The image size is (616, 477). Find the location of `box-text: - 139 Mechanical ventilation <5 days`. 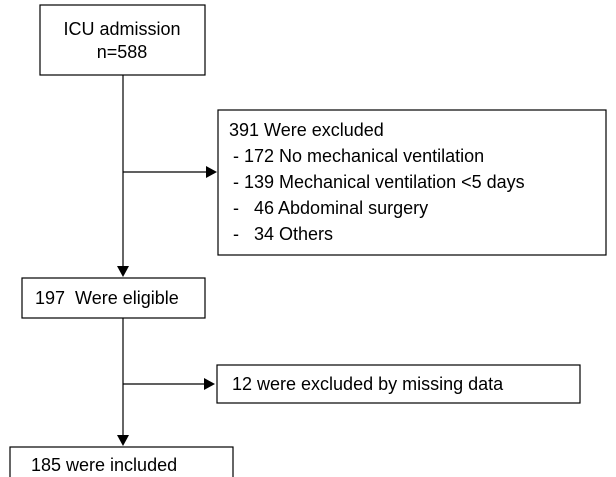

box-text: - 139 Mechanical ventilation <5 days is located at coordinates (379, 182).